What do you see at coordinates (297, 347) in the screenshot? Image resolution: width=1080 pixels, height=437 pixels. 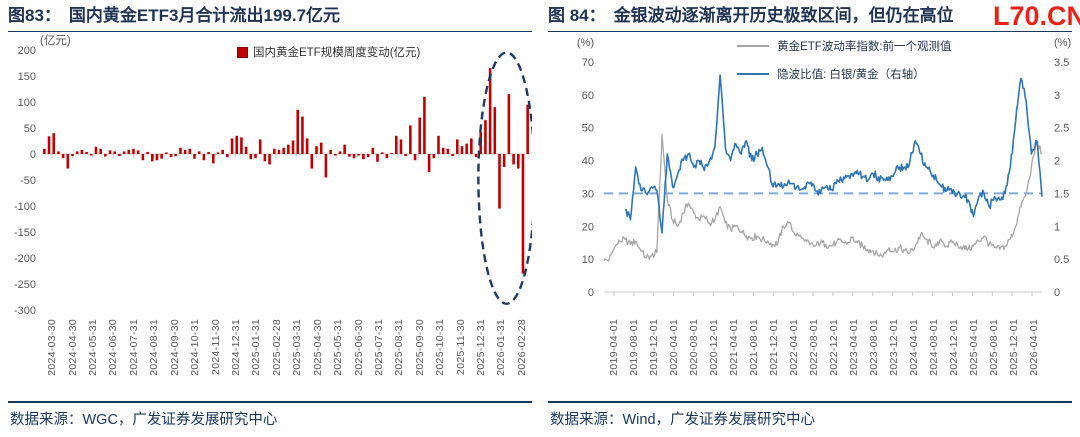 I see `x-tick-label: 2025-03-31` at bounding box center [297, 347].